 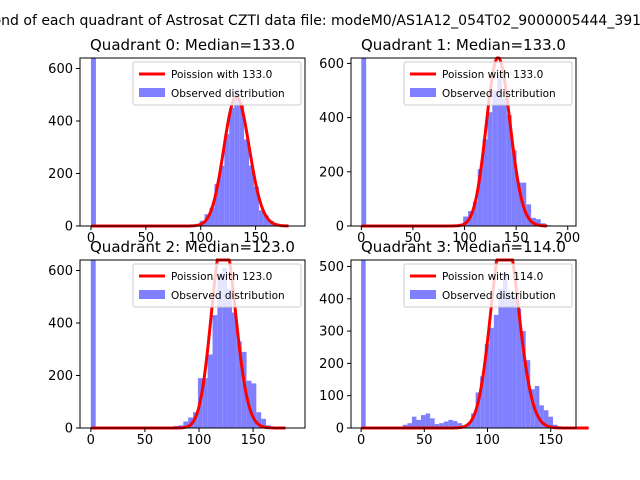 I want to click on poisson-curve, so click(x=189, y=161).